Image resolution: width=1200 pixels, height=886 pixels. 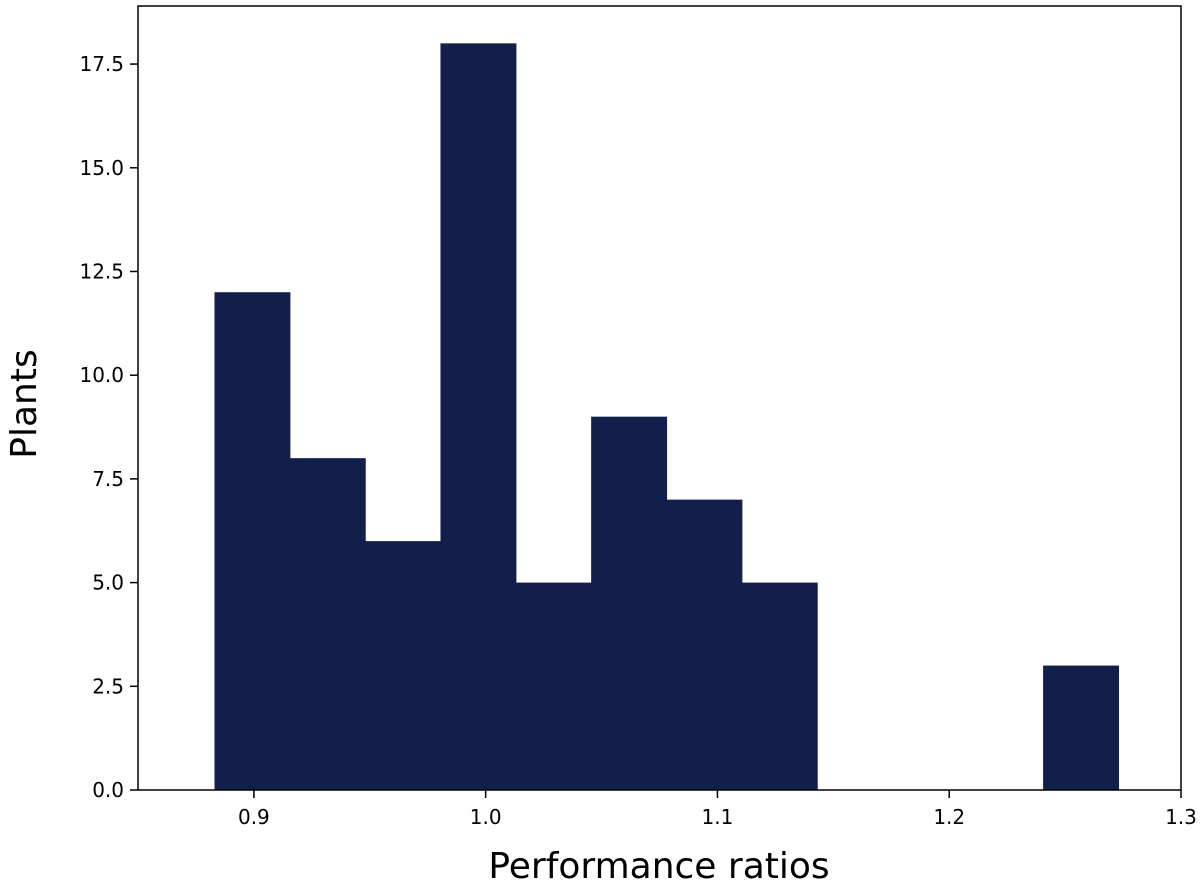 What do you see at coordinates (108, 479) in the screenshot?
I see `y-tick-label-3: 7.5` at bounding box center [108, 479].